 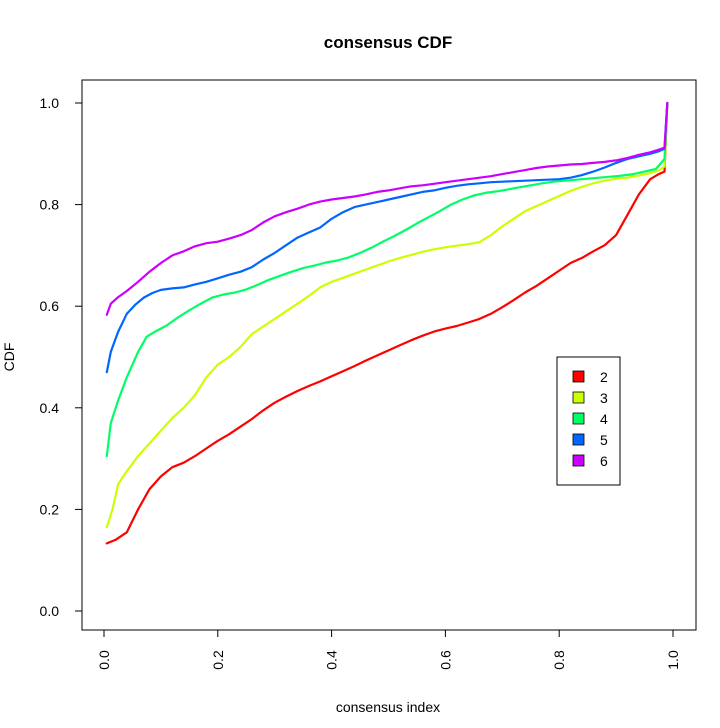 I want to click on x-tick-label: 1.0, so click(x=673, y=660).